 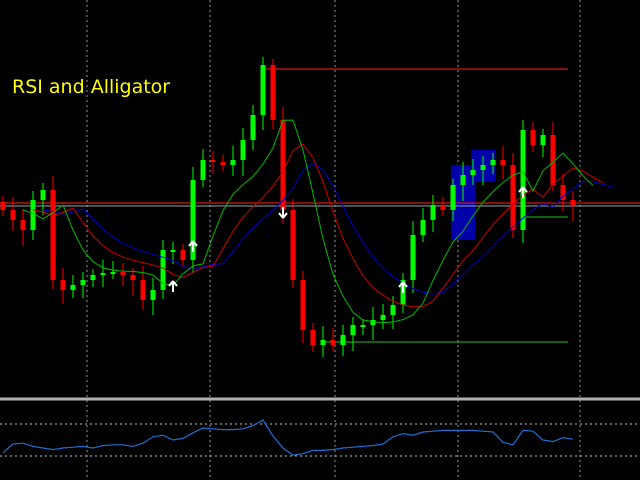 What do you see at coordinates (288, 437) in the screenshot?
I see `rsi-line` at bounding box center [288, 437].